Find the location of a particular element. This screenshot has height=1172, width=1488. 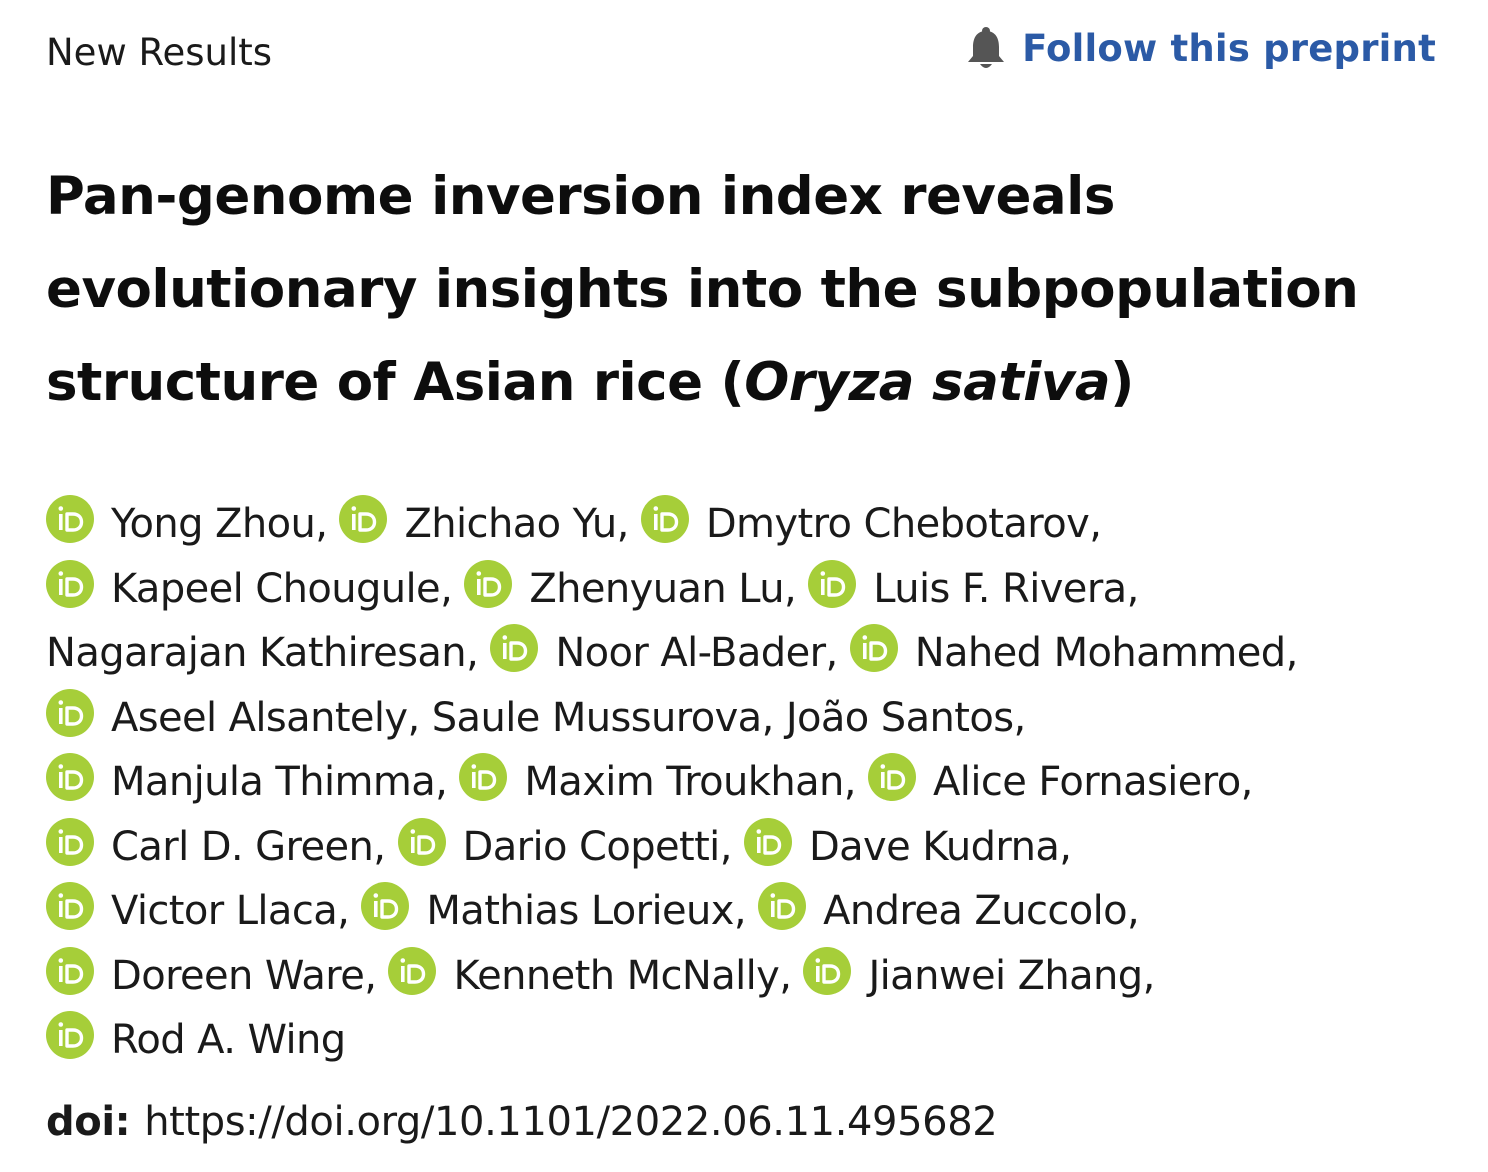

author-name: Nagarajan Kathiresan is located at coordinates (256, 653).